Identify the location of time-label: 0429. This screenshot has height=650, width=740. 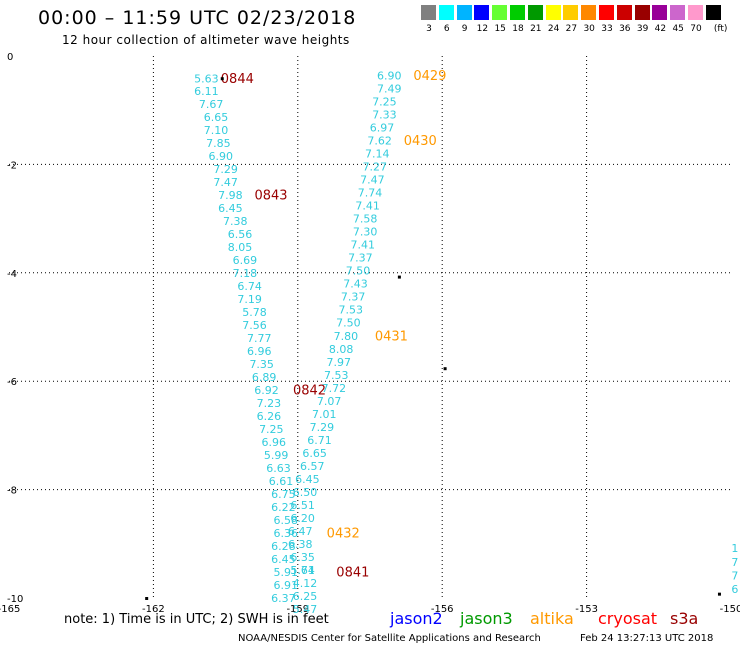
(429, 76).